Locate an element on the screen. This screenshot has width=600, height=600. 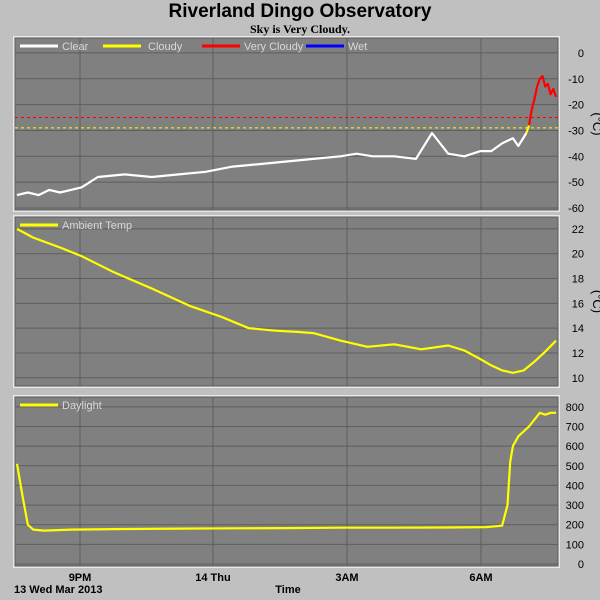
y-tick-label: 20 is located at coordinates (578, 255).